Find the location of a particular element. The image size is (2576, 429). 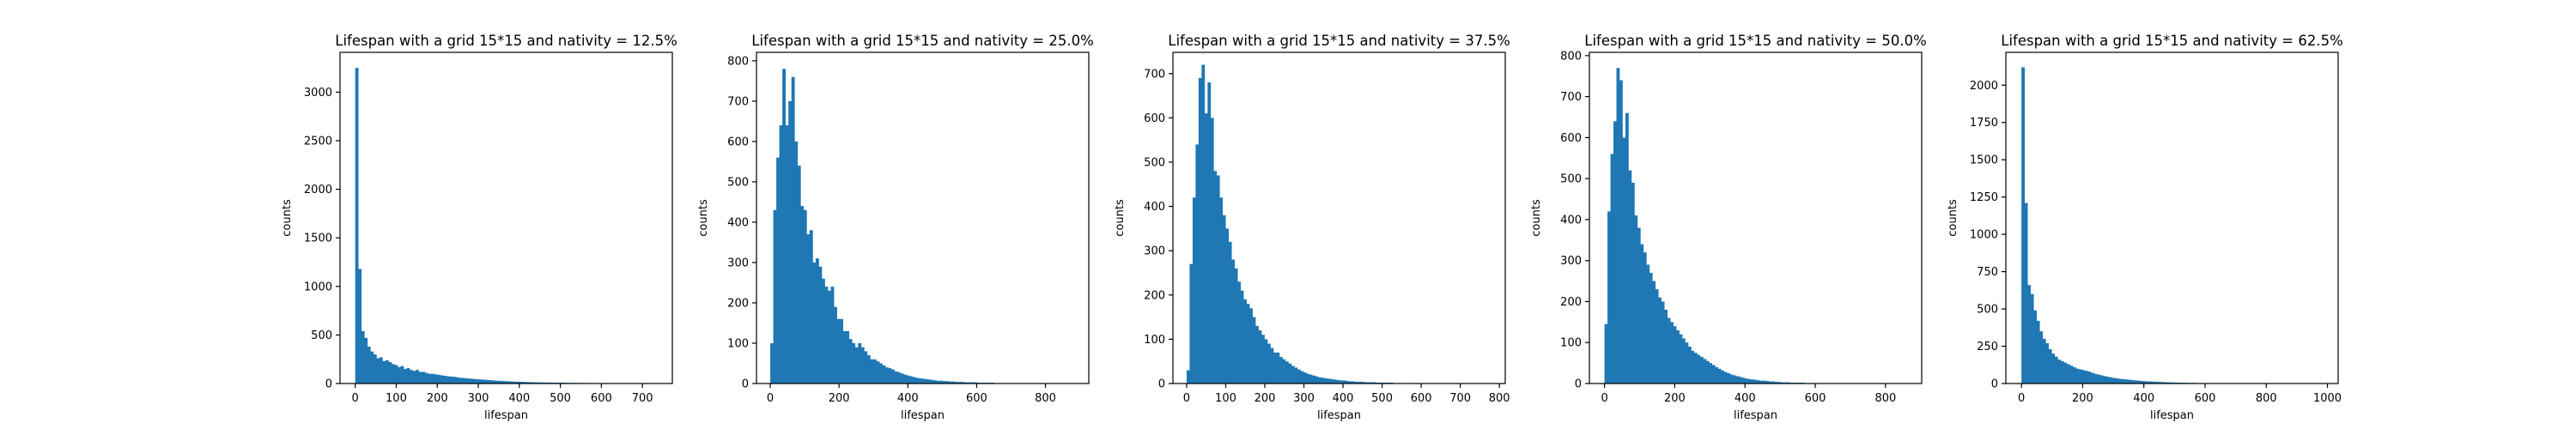

x-tick-label: 500 is located at coordinates (1382, 398).